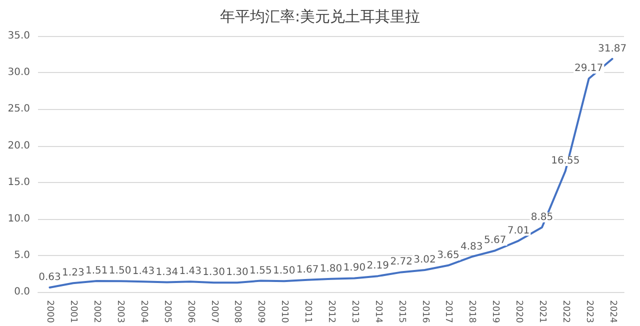  I want to click on data-label: 1.51, so click(96, 271).